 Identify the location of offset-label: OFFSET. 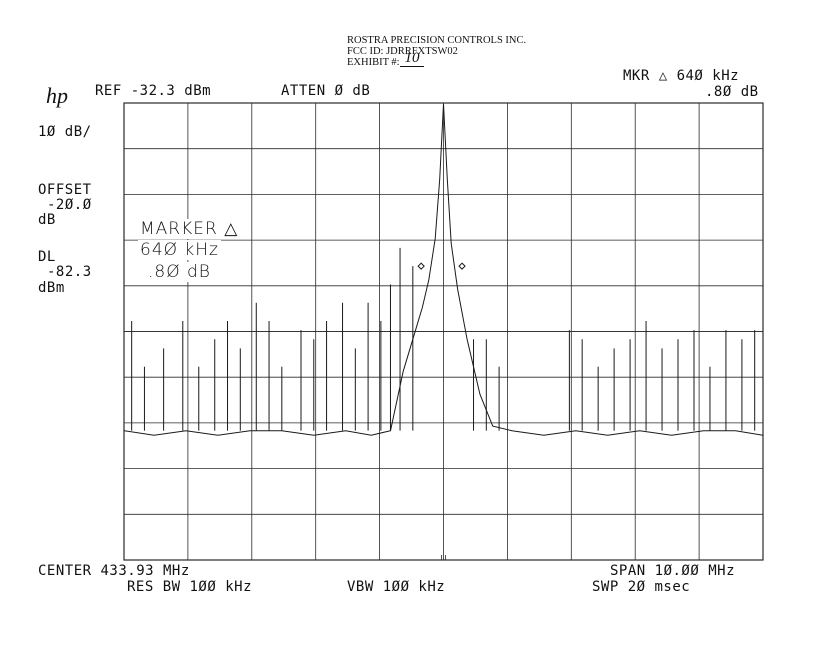
(65, 190).